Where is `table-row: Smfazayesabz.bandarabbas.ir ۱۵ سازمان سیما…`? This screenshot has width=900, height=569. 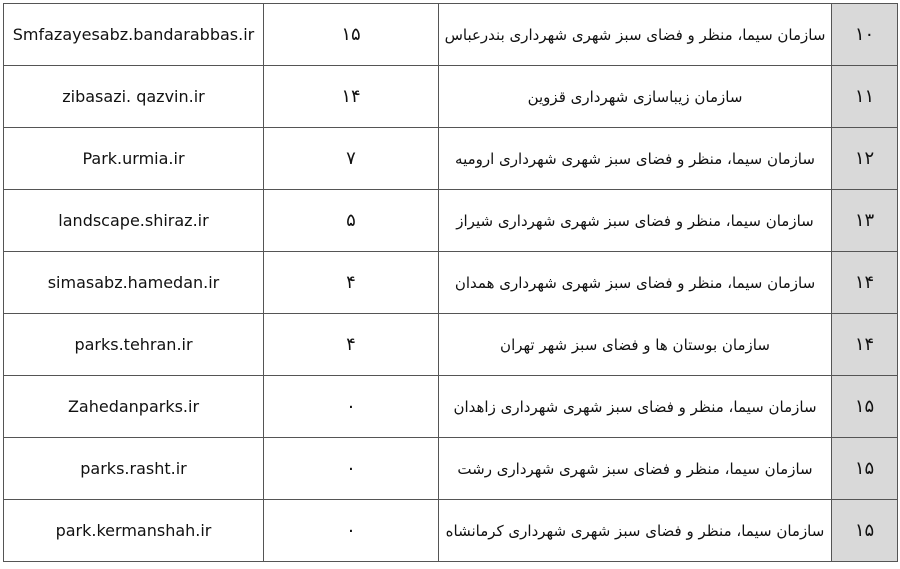
table-row: Smfazayesabz.bandarabbas.ir ۱۵ سازمان سیما… is located at coordinates (450, 34).